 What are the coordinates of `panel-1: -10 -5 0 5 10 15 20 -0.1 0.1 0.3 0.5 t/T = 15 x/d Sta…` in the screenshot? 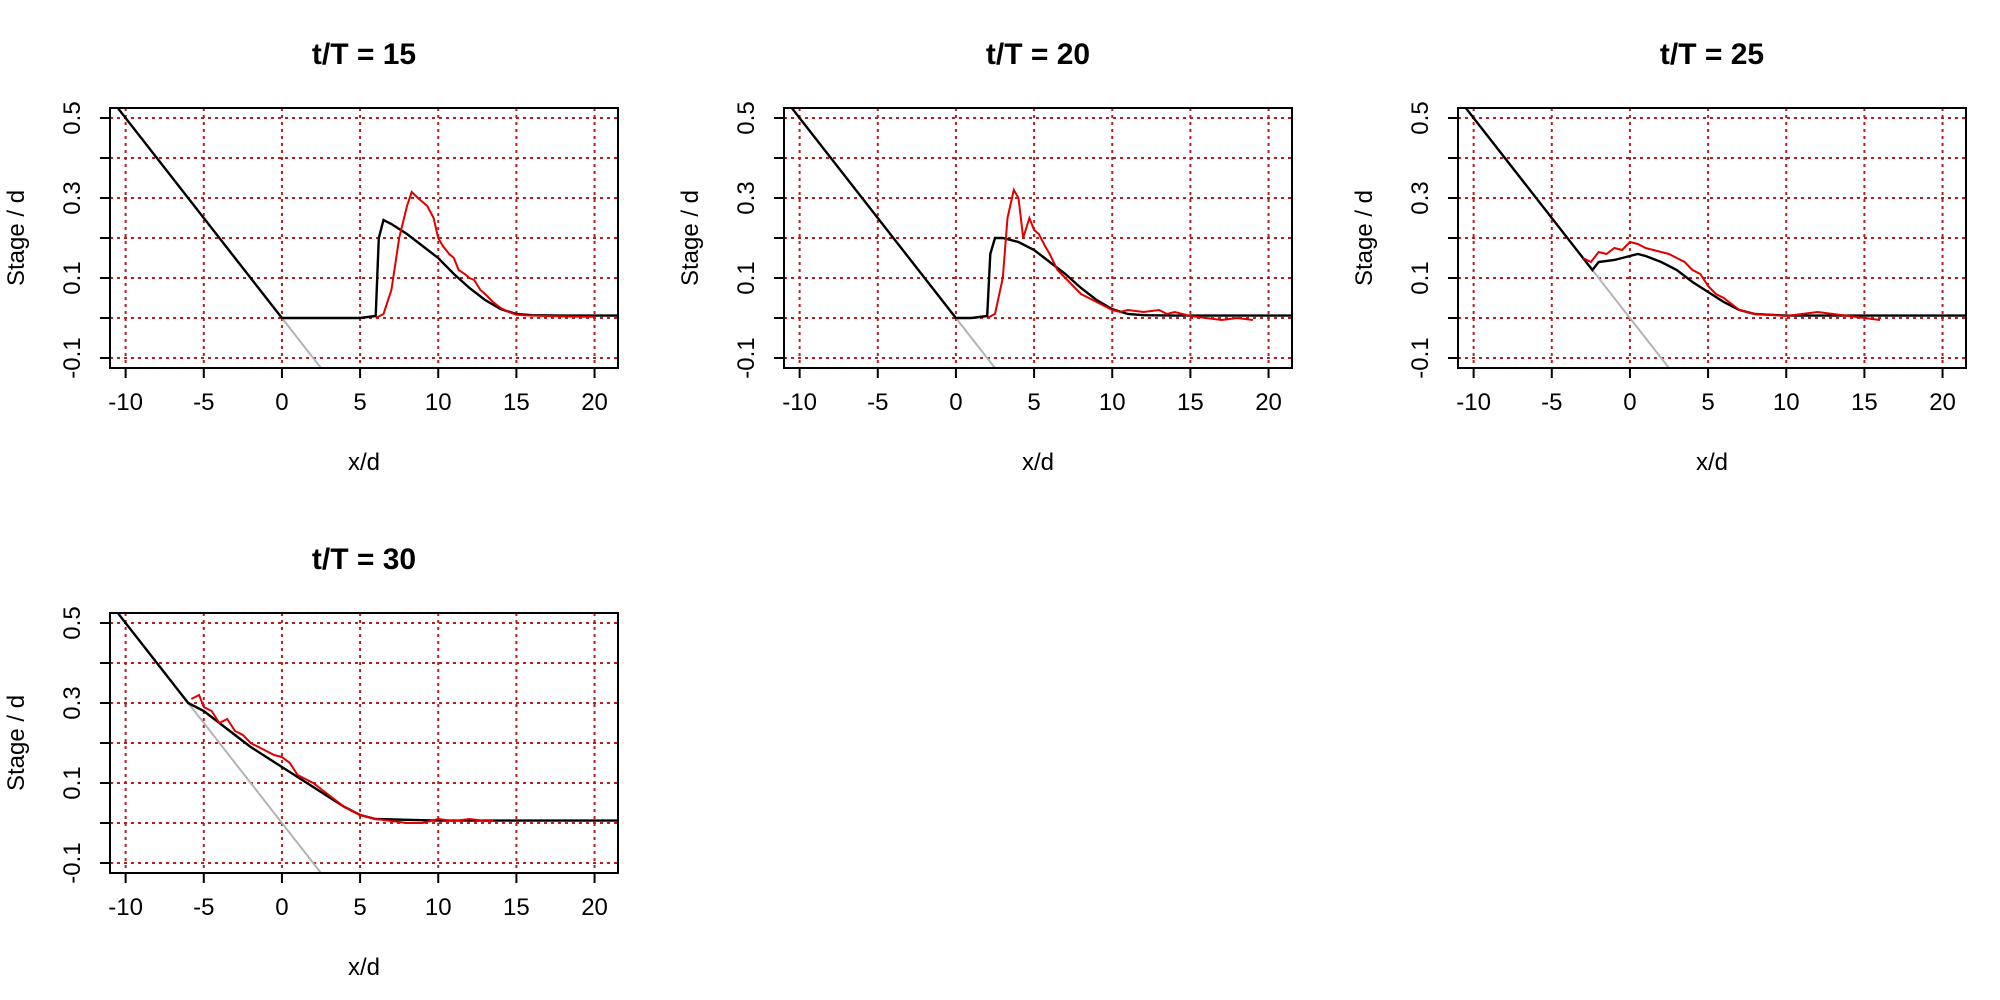 It's located at (311, 257).